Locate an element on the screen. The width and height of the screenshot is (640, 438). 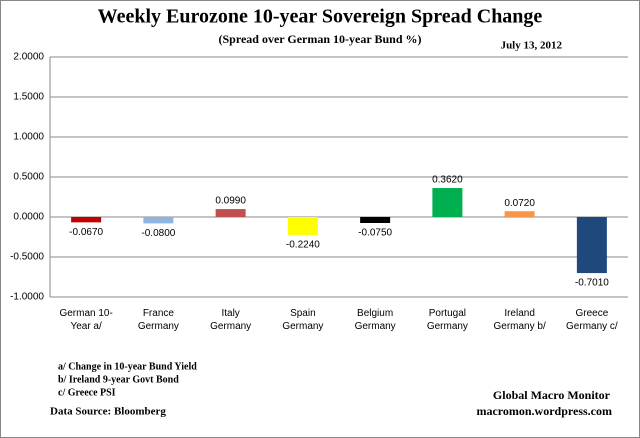
y-tick-label: 2.0000 is located at coordinates (28, 57).